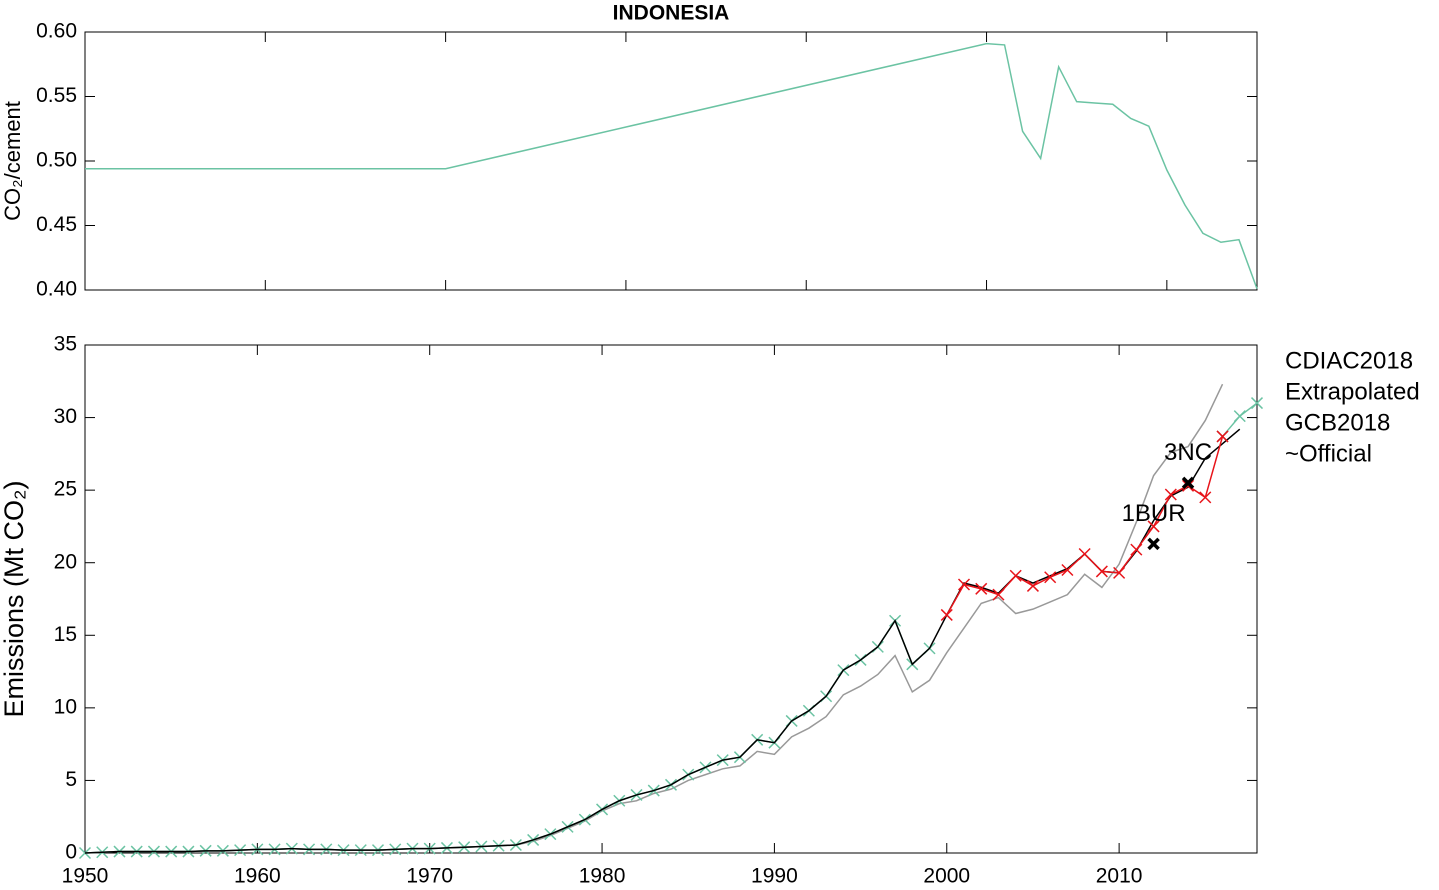 The image size is (1439, 890). What do you see at coordinates (1337, 422) in the screenshot?
I see `legend-label: GCB2018` at bounding box center [1337, 422].